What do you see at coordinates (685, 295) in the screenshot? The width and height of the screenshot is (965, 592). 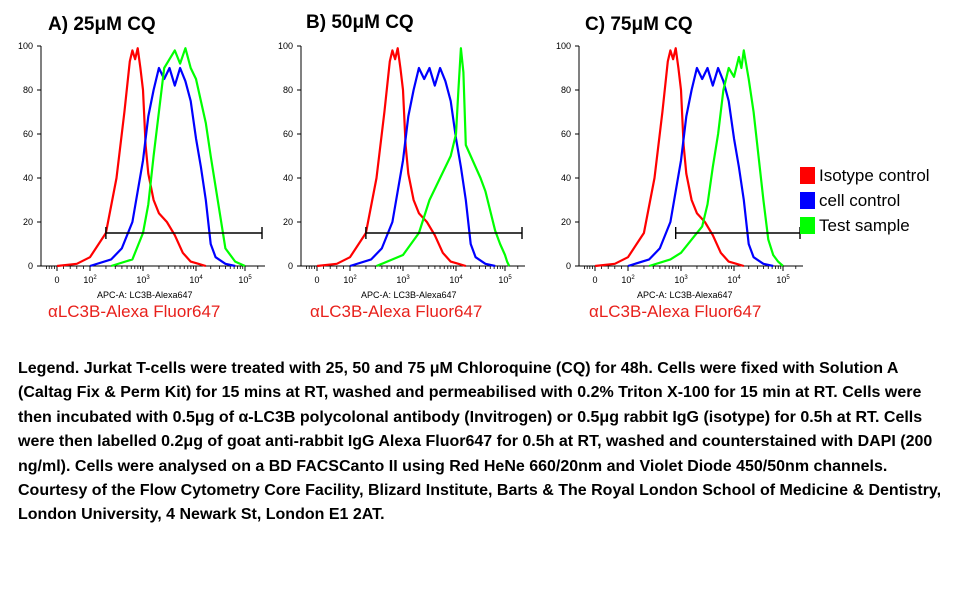 I see `x-axis-label-c: APC-A: LC3B-Alexa647` at bounding box center [685, 295].